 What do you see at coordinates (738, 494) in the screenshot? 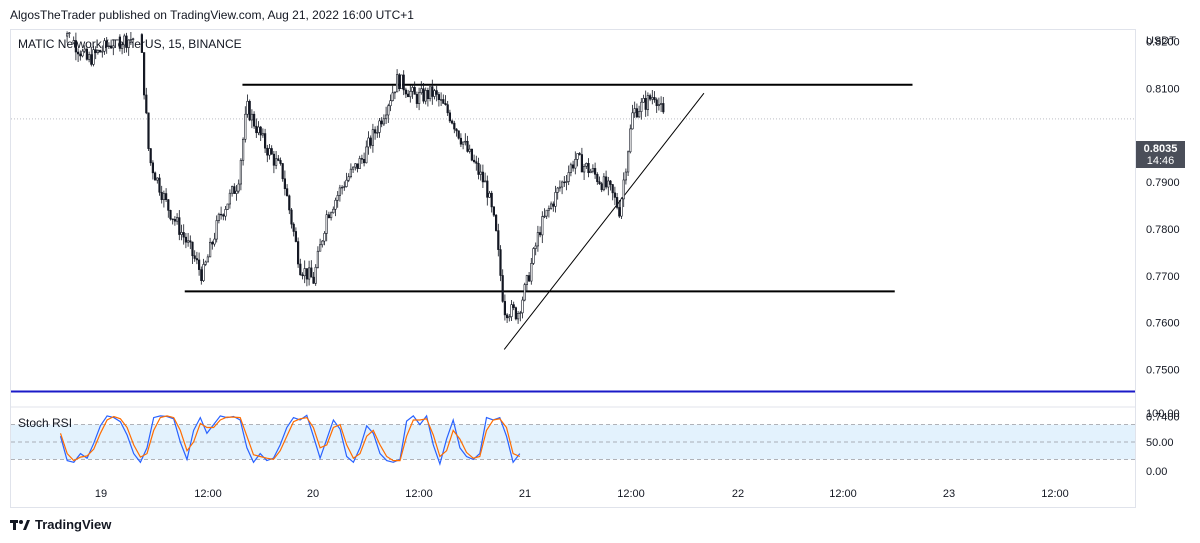
I see `time-axis-label: 22` at bounding box center [738, 494].